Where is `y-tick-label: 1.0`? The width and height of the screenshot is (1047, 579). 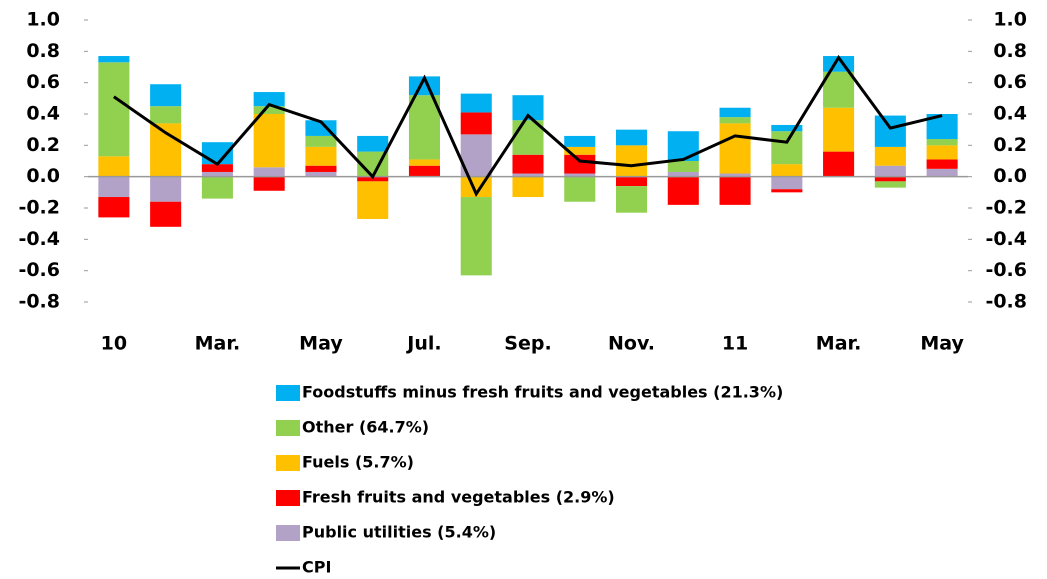
y-tick-label: 1.0 is located at coordinates (43, 20).